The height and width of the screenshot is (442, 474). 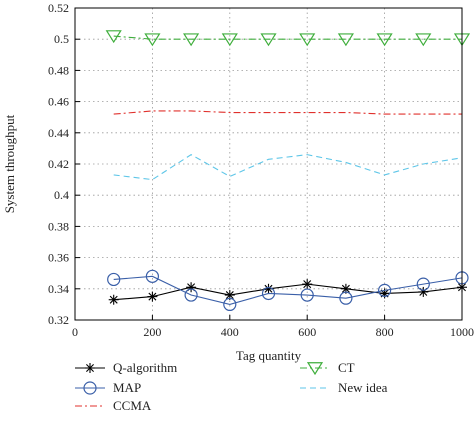 I want to click on y-tick-label: 0.48, so click(x=58, y=70).